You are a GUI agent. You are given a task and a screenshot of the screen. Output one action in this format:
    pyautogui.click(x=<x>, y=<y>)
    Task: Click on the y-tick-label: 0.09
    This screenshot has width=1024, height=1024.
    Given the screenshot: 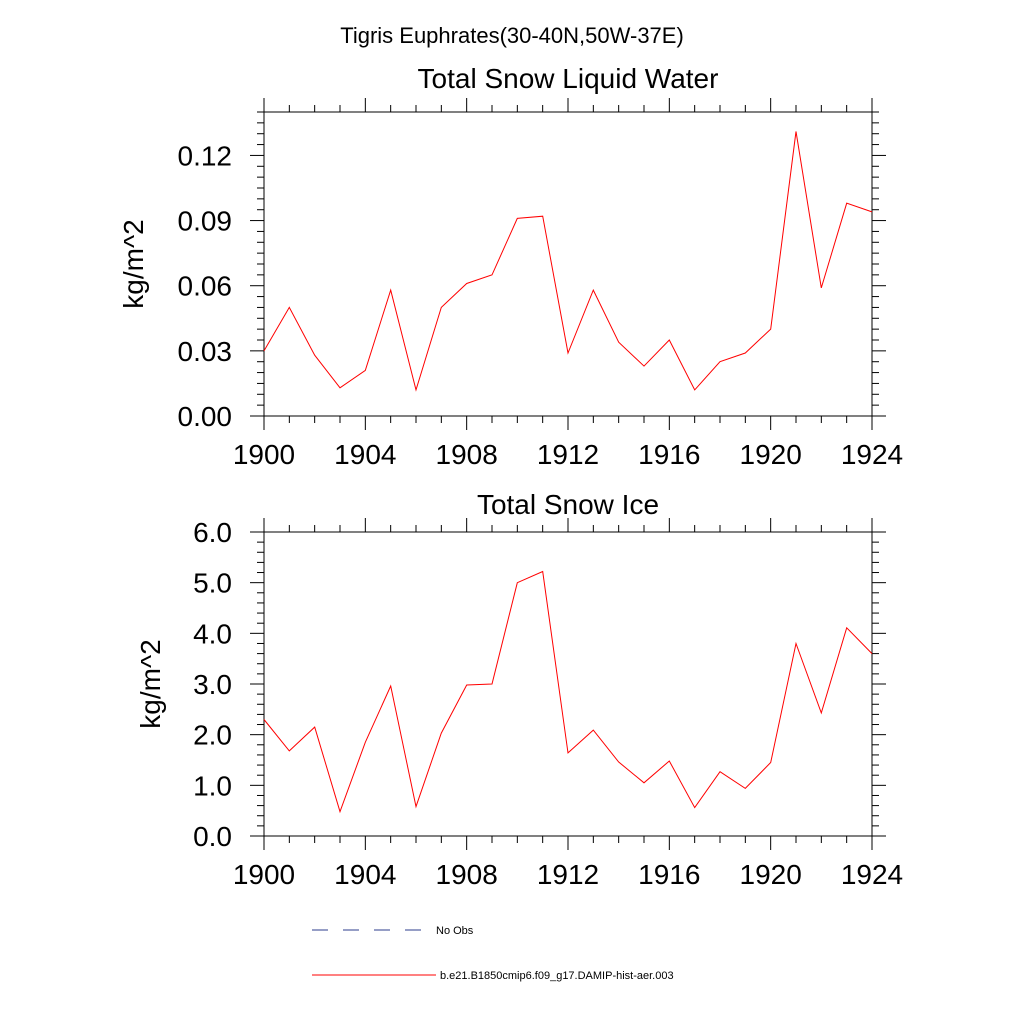 What is the action you would take?
    pyautogui.click(x=205, y=221)
    